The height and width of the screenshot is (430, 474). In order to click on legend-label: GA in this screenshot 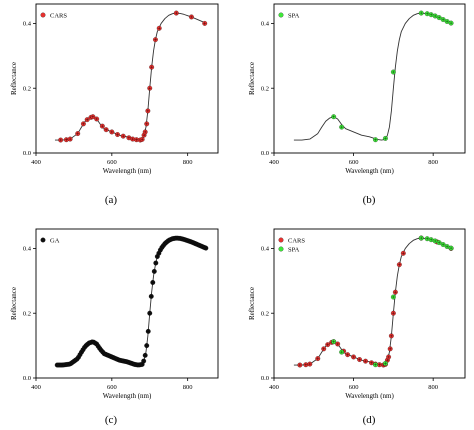, I will do `click(55, 240)`.